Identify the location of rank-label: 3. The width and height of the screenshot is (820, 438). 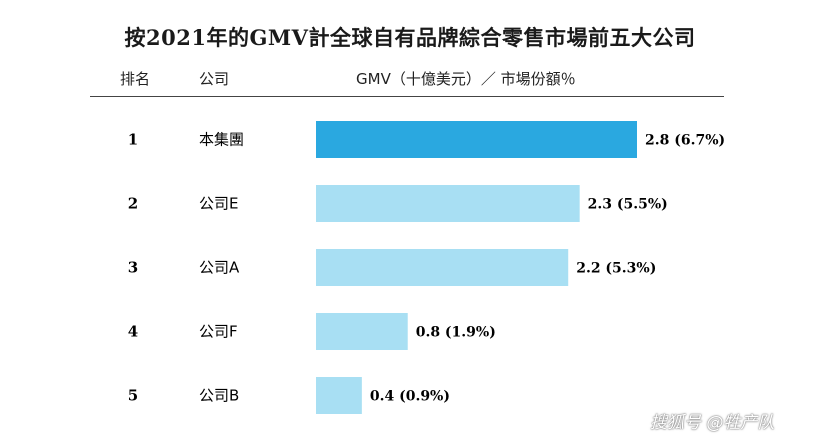
(133, 268).